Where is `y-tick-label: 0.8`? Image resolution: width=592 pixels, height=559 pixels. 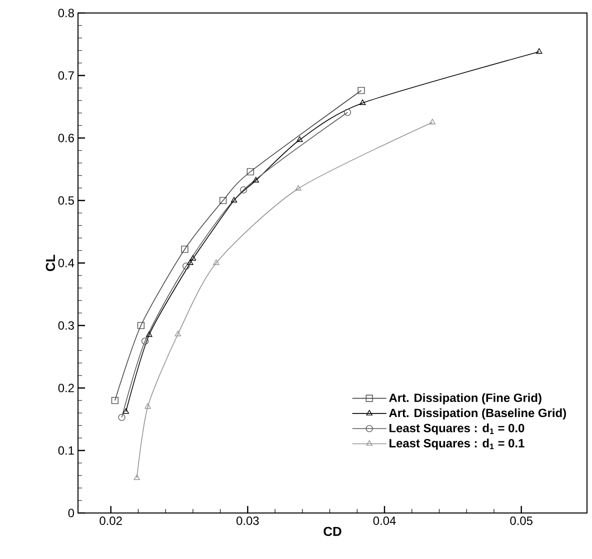 y-tick-label: 0.8 is located at coordinates (66, 13).